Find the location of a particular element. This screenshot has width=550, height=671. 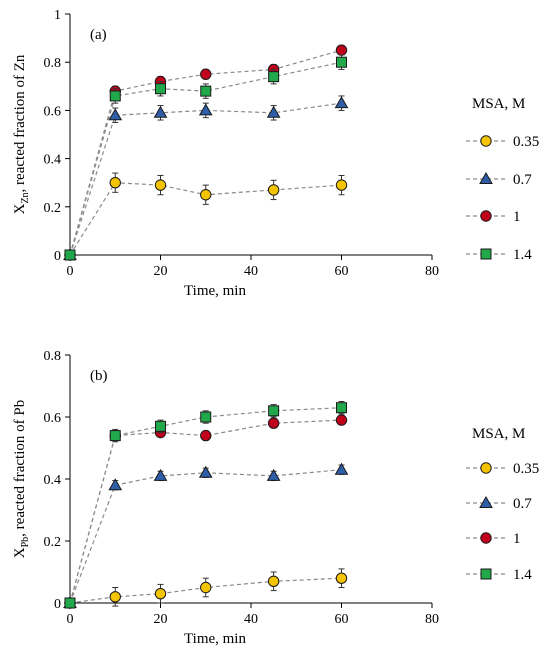

y-axis-label: XPb, reacted fraction of Pb is located at coordinates (21, 479).